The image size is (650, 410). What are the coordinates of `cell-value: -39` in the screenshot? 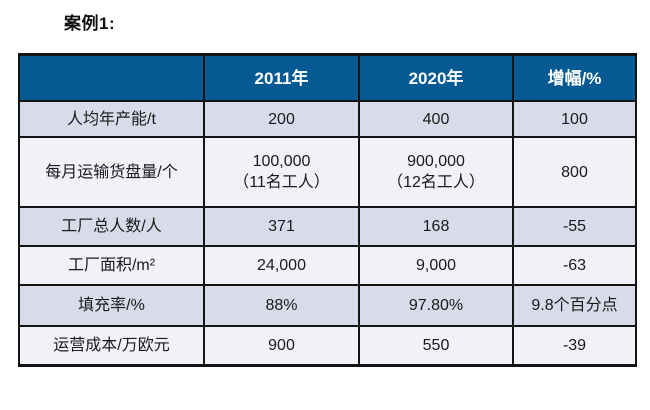 It's located at (574, 346).